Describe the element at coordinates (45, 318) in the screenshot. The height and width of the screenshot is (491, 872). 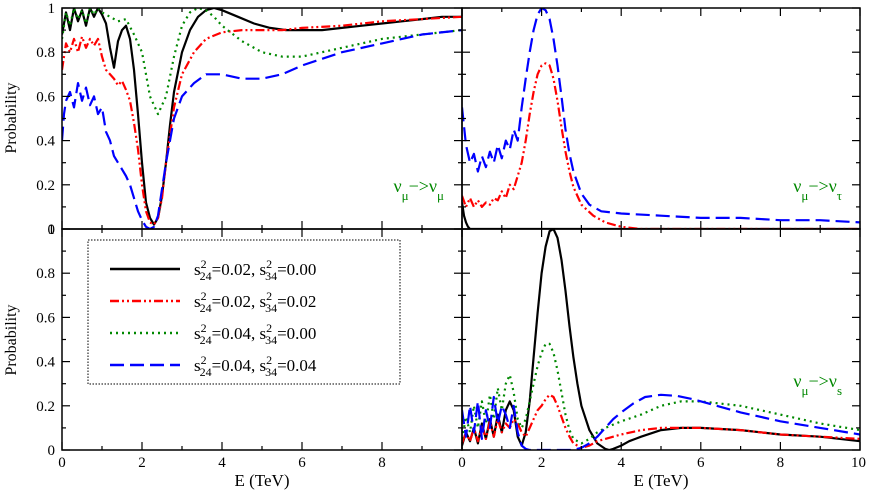
I see `y-tick-label-bottom-left: 0.6` at that location.